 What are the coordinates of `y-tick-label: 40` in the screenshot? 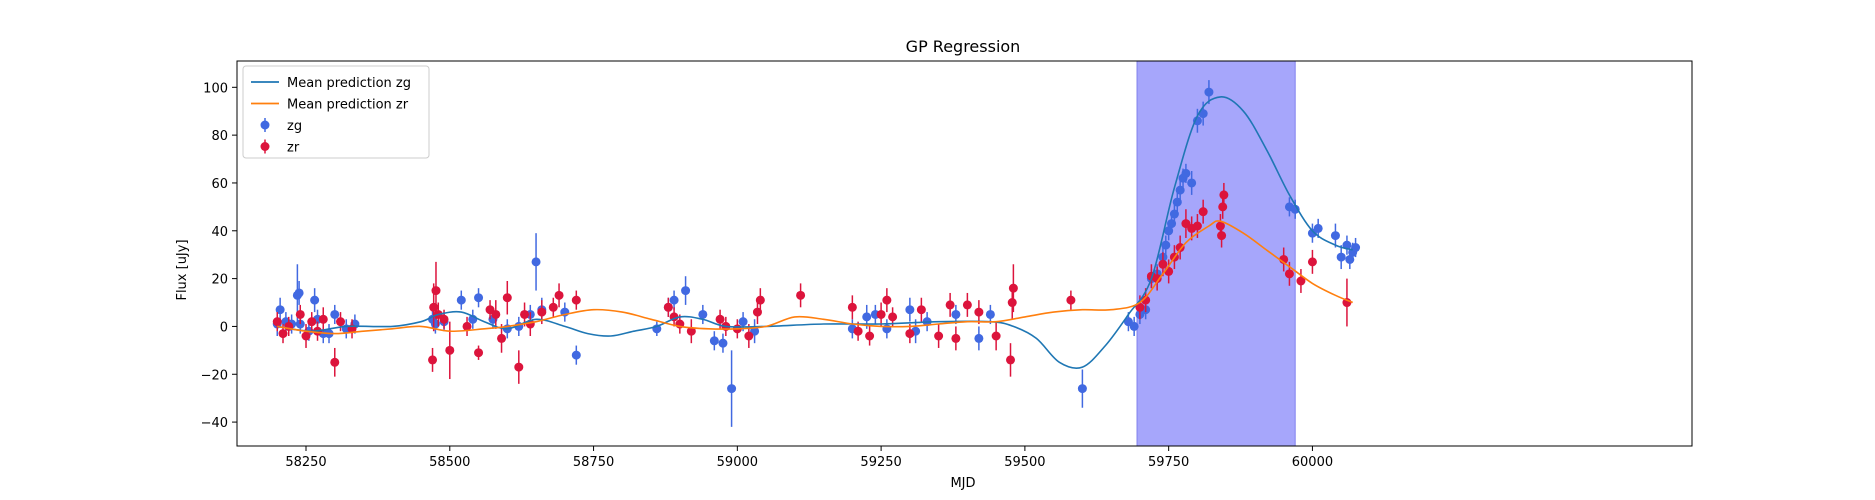 It's located at (219, 232).